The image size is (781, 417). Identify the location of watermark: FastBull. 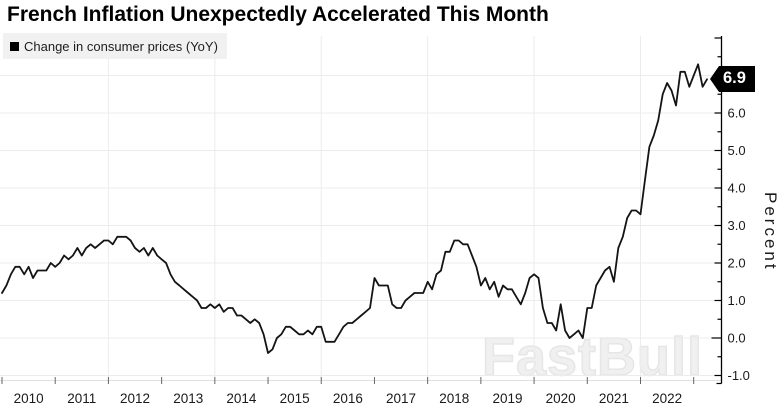
(592, 357).